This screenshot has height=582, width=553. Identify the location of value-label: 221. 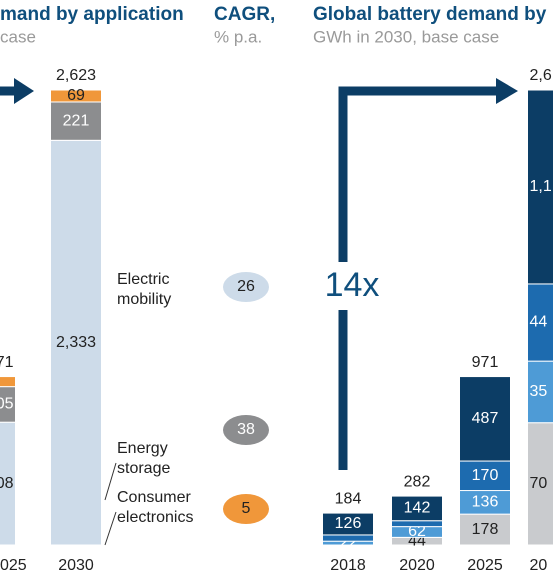
(76, 120).